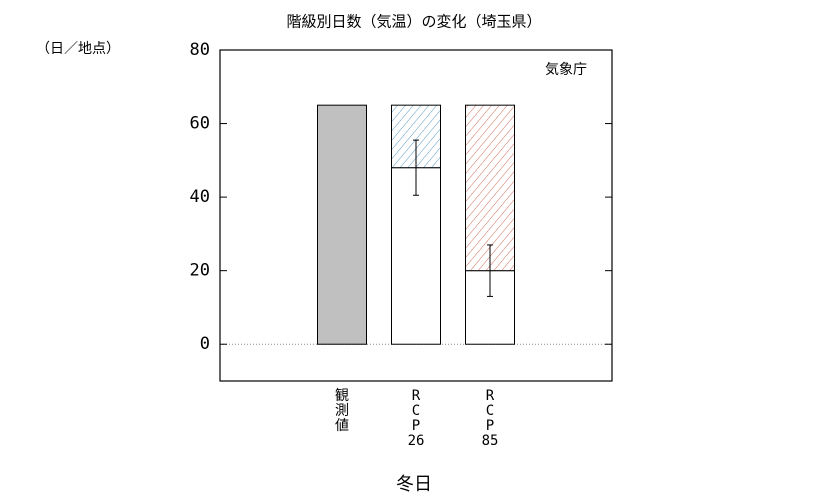 This screenshot has height=498, width=833. What do you see at coordinates (342, 410) in the screenshot?
I see `x-tick-label: 観測値` at bounding box center [342, 410].